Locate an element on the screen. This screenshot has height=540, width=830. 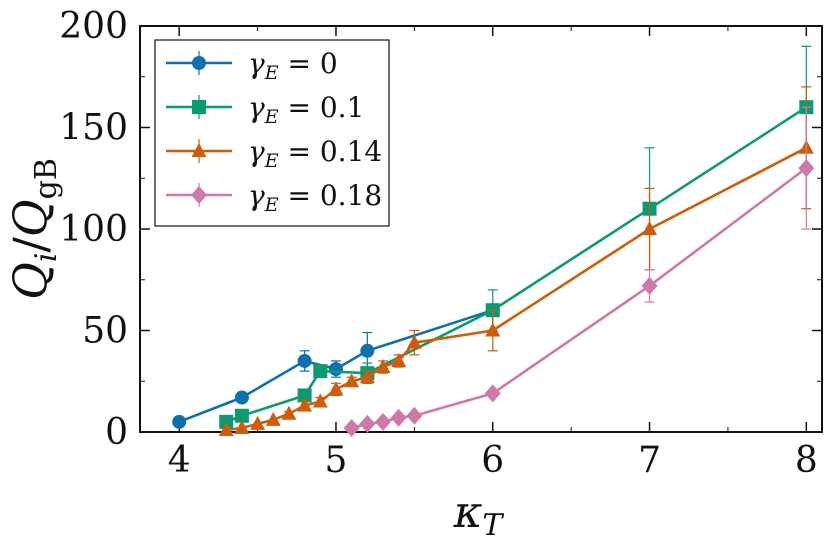
legend-label: γE = 0.1 is located at coordinates (306, 109).